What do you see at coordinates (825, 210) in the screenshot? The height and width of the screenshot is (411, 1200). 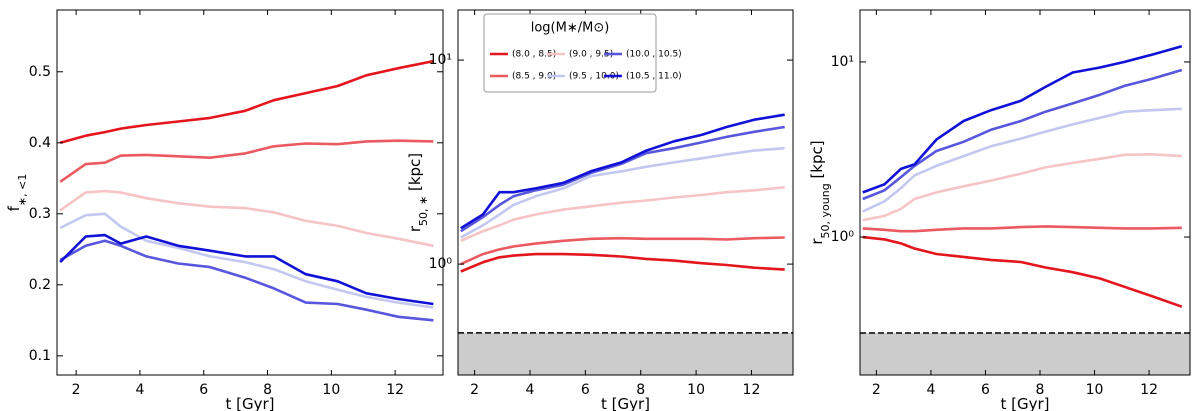 I see `y-axis-label-part: 50, young` at bounding box center [825, 210].